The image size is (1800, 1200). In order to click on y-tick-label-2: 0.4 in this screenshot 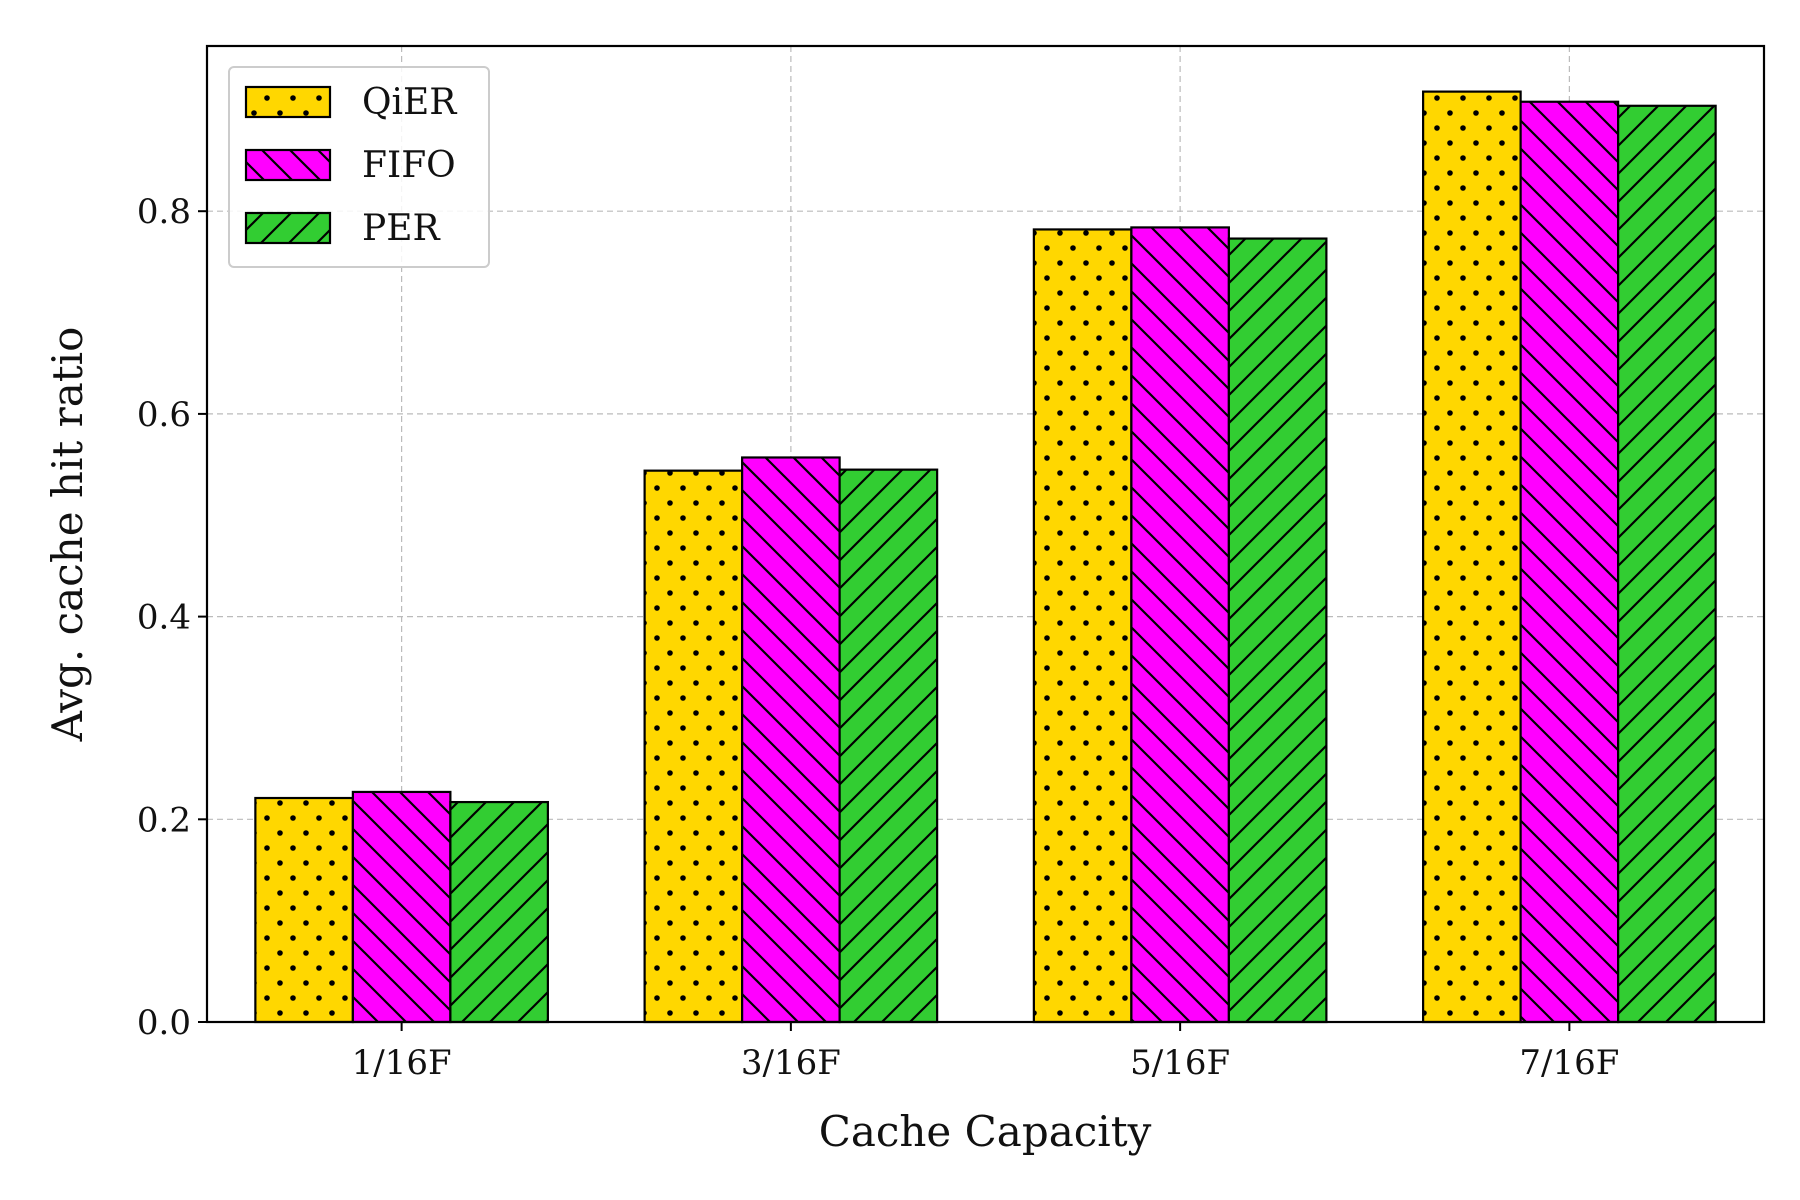, I will do `click(164, 618)`.